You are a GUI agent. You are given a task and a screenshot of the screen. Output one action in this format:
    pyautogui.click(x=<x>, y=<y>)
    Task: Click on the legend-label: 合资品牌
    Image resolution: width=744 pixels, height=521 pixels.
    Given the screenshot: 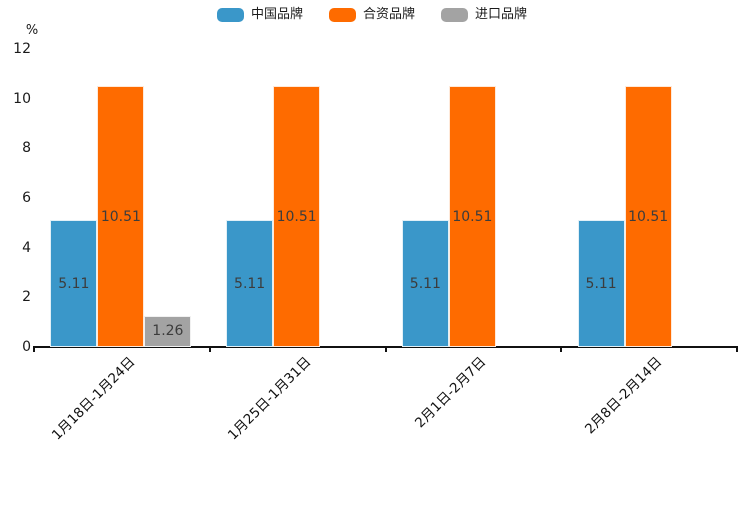 What is the action you would take?
    pyautogui.click(x=388, y=14)
    